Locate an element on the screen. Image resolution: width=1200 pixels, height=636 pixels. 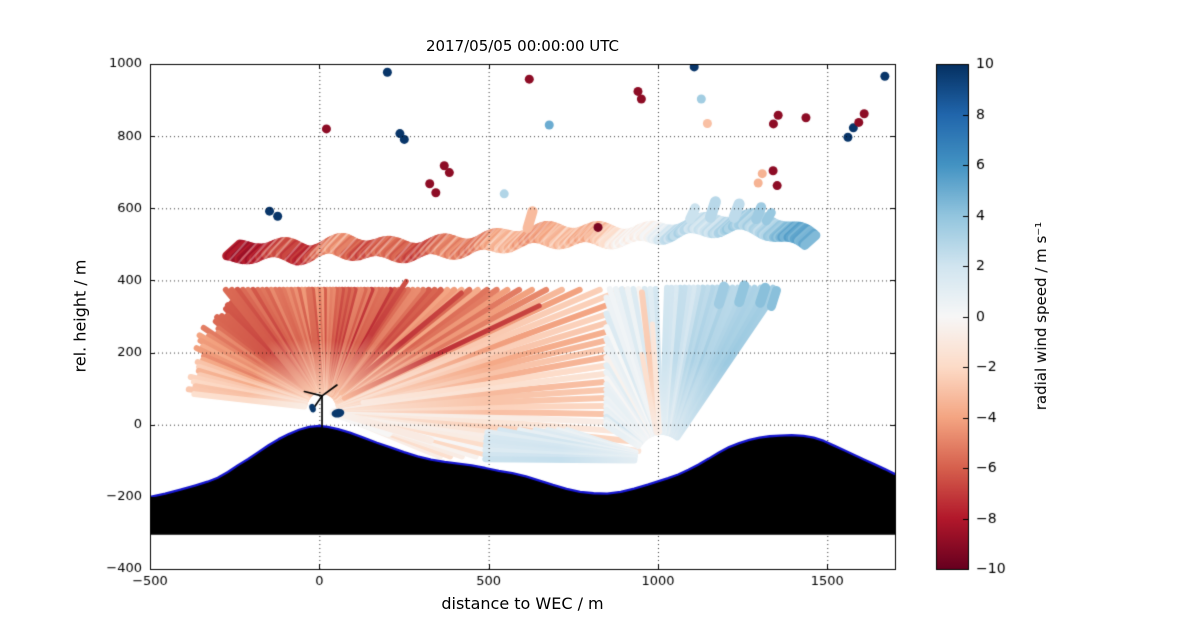
y-axis-label: rel. height / m is located at coordinates (80, 316).